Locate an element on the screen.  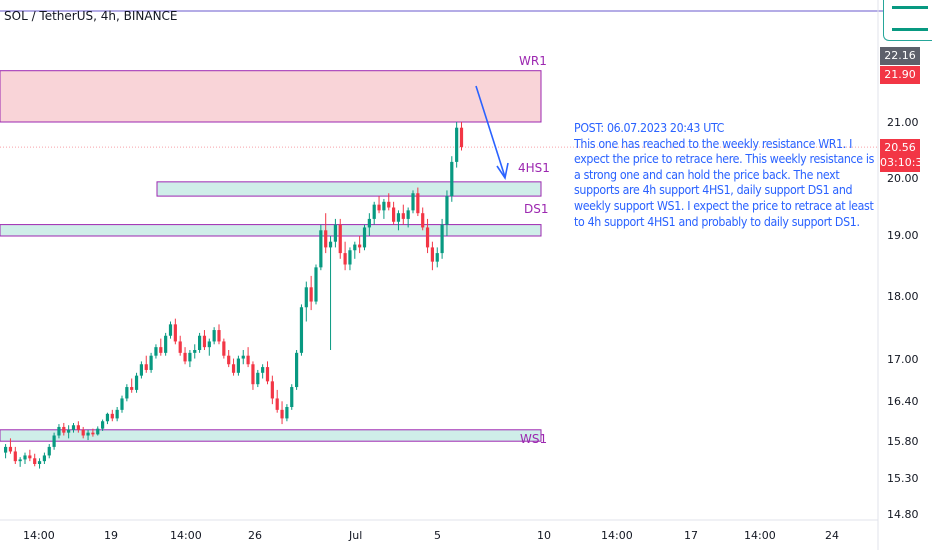
y-tick-label: 15.80 is located at coordinates (903, 441).